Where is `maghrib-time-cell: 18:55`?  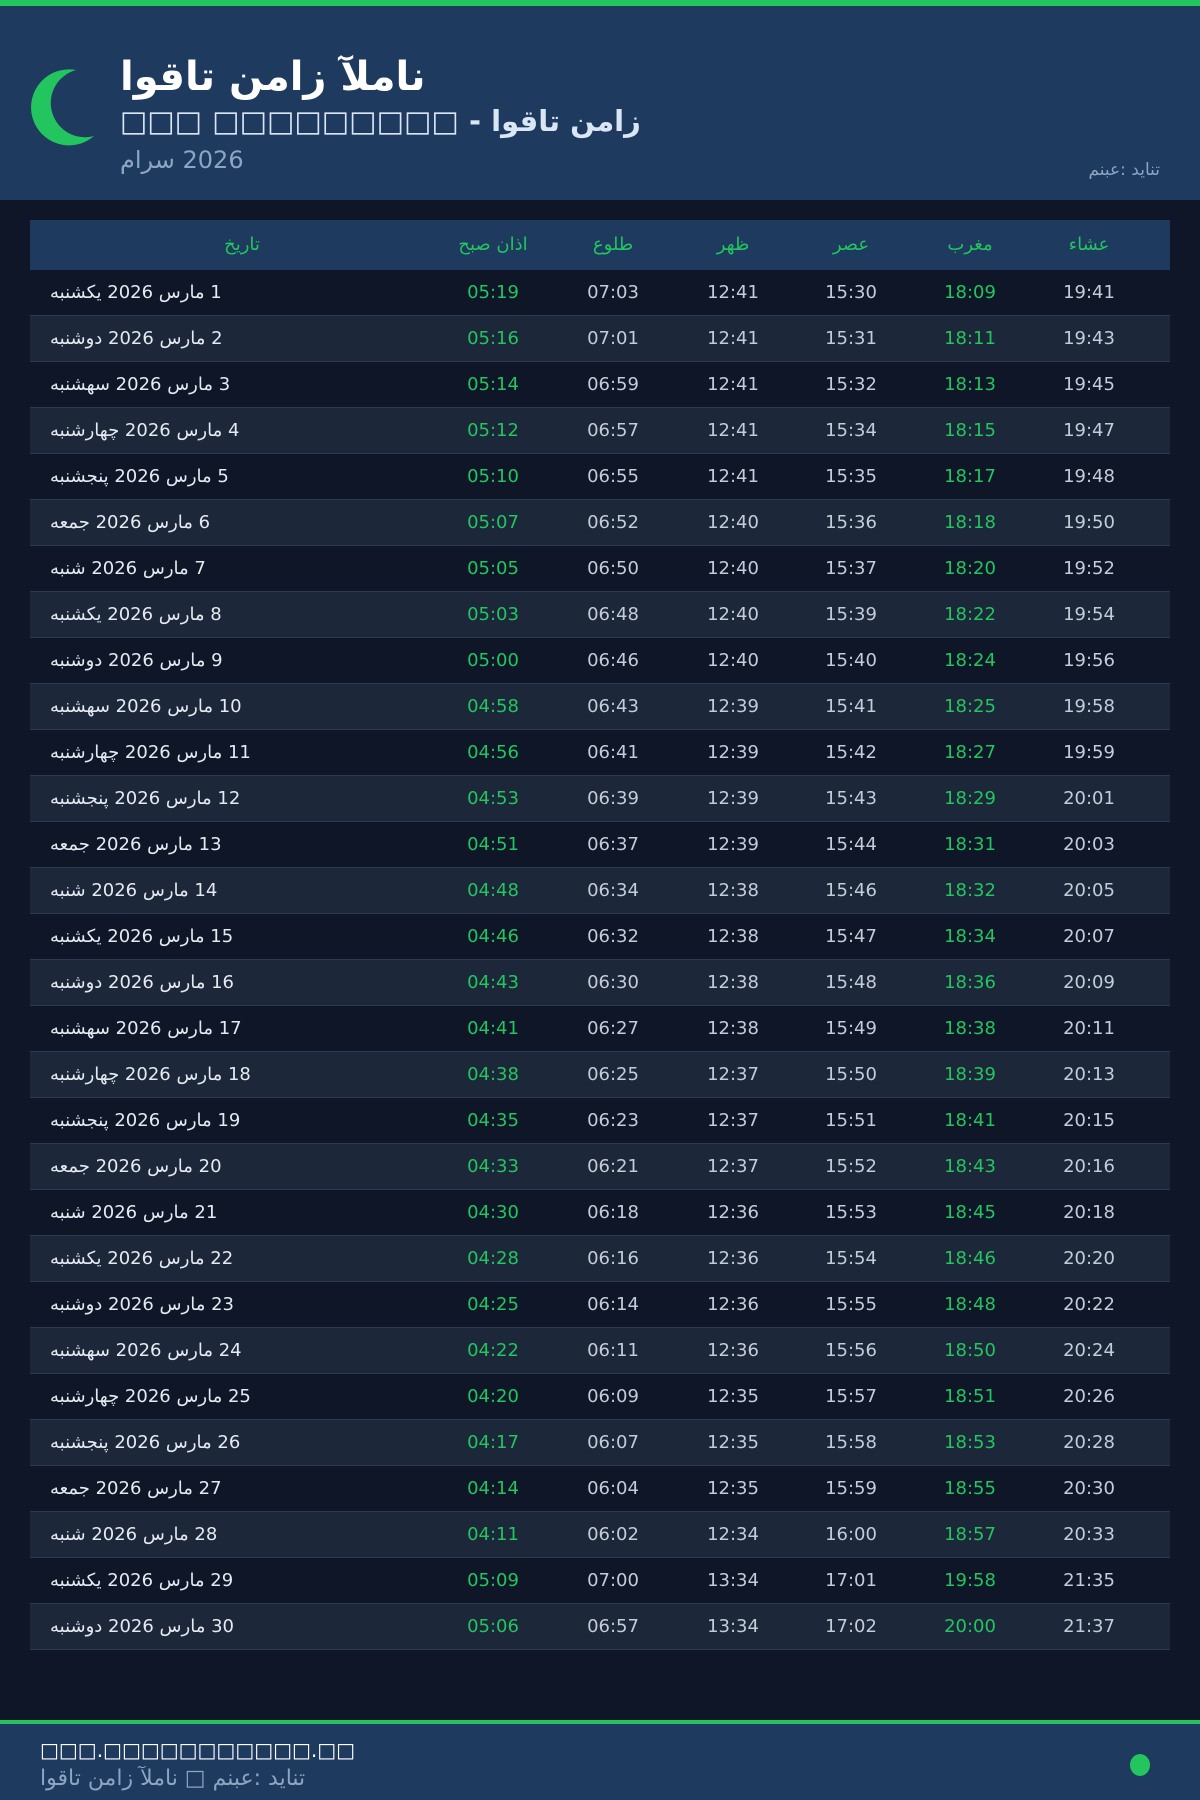
maghrib-time-cell: 18:55 is located at coordinates (970, 1488).